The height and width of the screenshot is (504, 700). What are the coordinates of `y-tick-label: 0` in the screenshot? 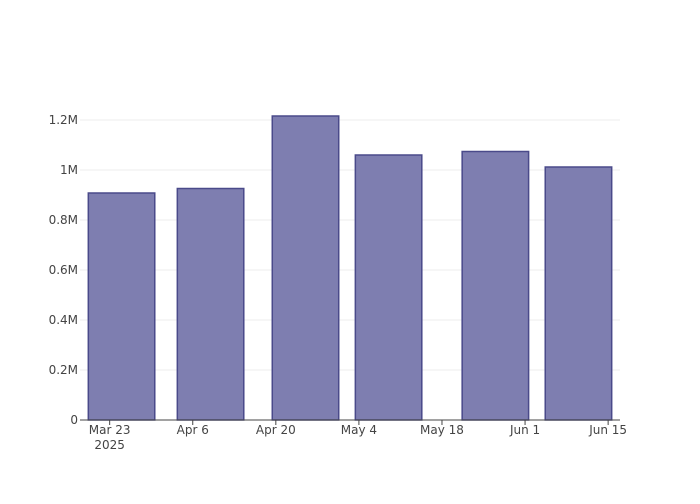 It's located at (74, 420).